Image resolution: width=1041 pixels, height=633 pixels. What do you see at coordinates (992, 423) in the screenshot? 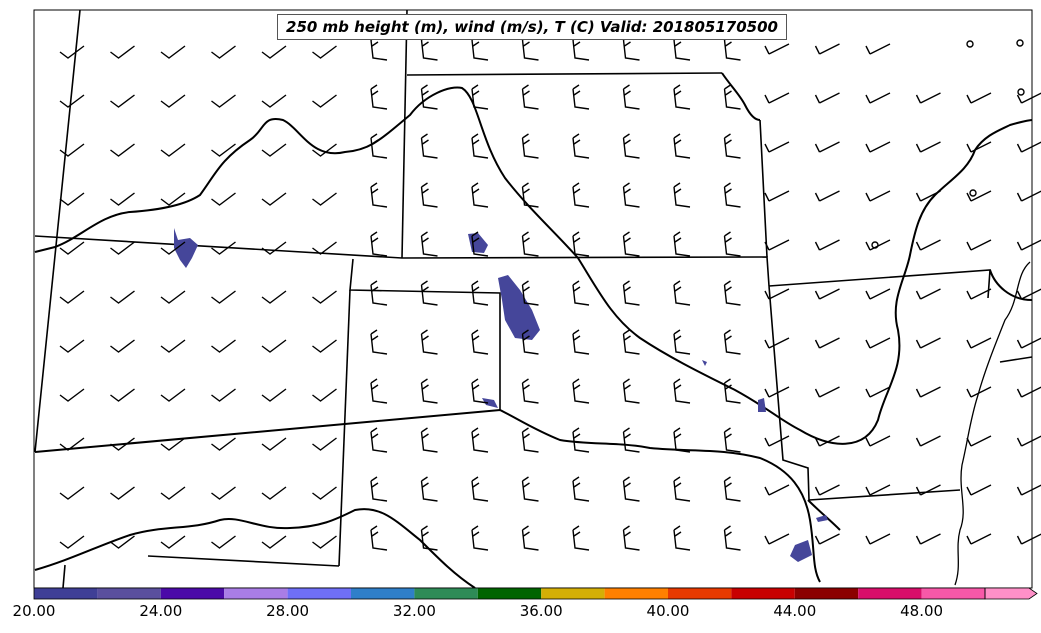
I see `river-line` at bounding box center [992, 423].